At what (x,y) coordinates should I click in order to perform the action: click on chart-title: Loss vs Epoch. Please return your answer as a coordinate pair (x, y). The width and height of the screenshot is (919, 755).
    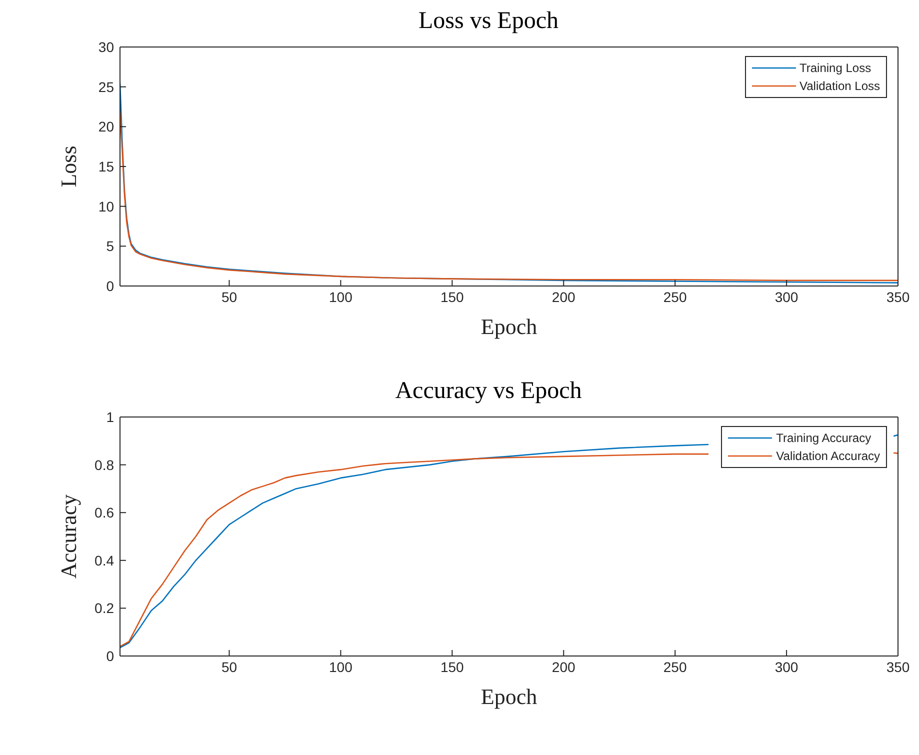
    Looking at the image, I should click on (489, 22).